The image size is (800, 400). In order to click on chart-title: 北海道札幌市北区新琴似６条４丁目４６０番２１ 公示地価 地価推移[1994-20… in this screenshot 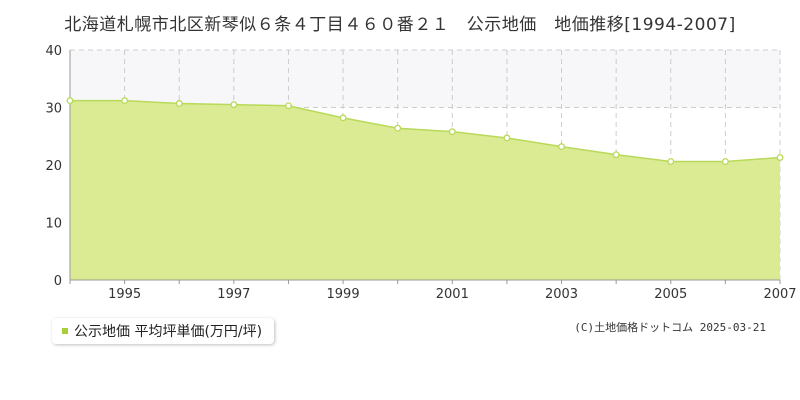, I will do `click(400, 25)`.